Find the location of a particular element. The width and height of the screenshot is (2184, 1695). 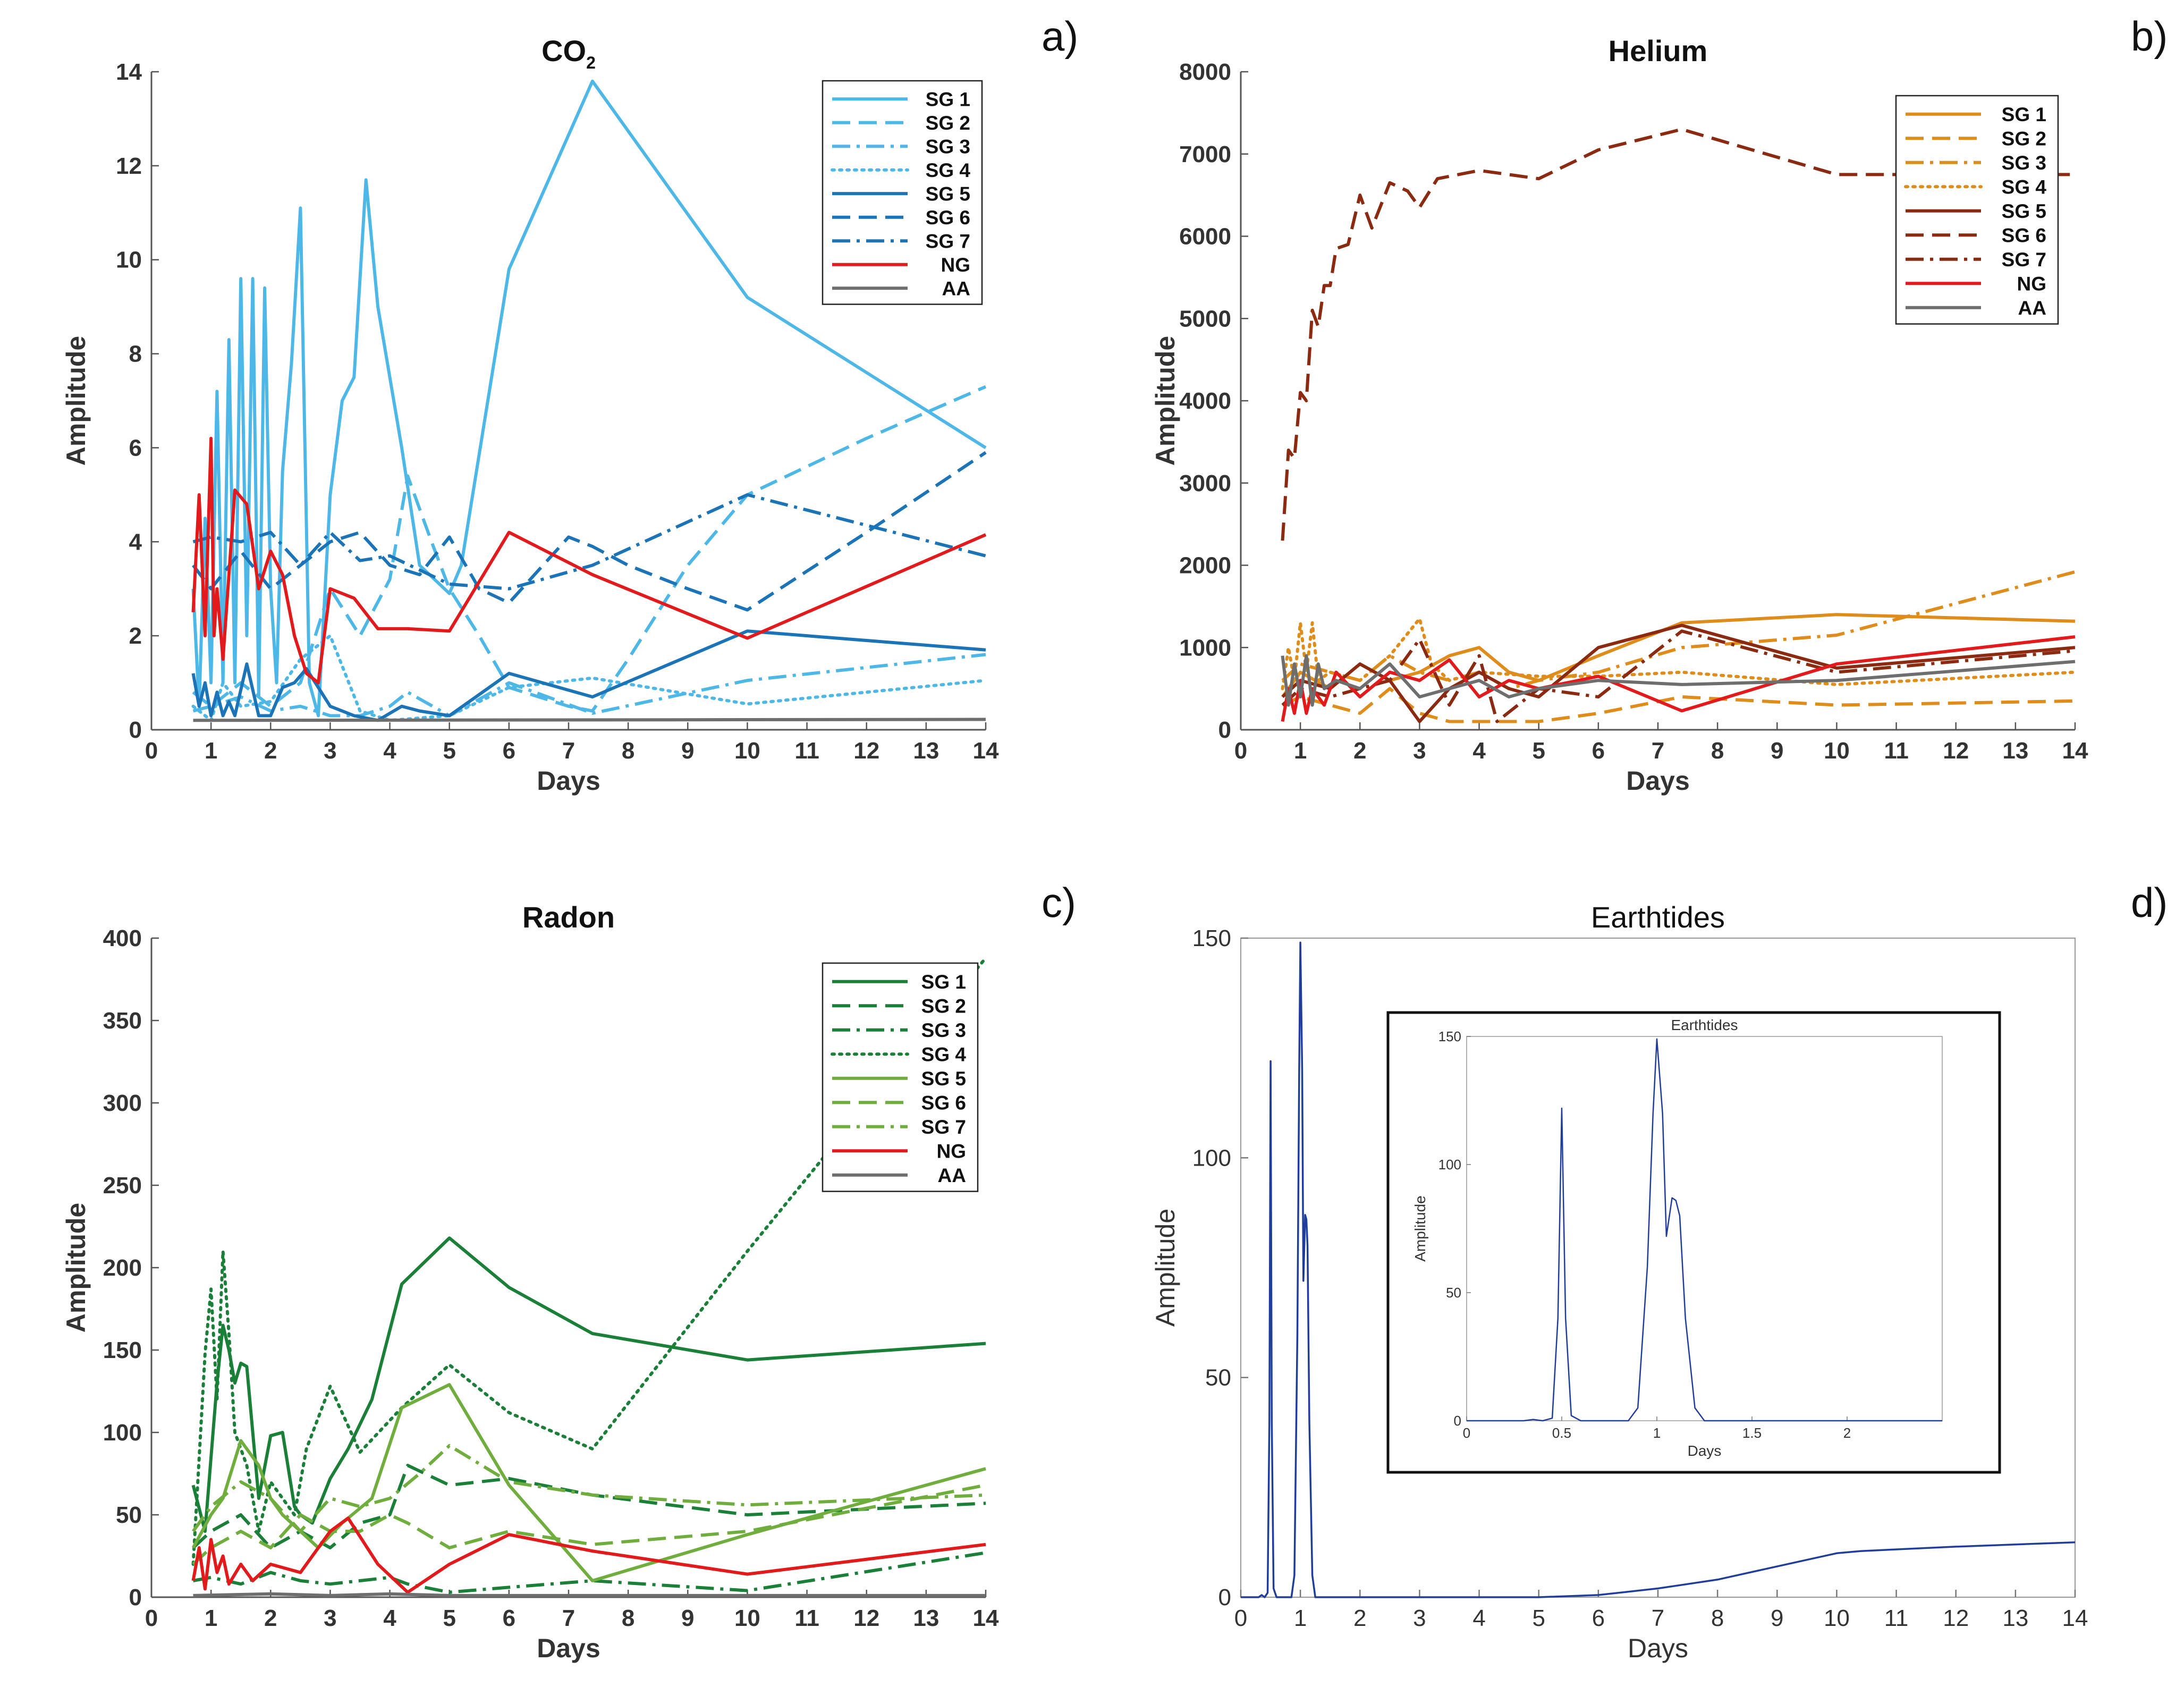

inset-x-tick-label: 1.5 is located at coordinates (1752, 1433).